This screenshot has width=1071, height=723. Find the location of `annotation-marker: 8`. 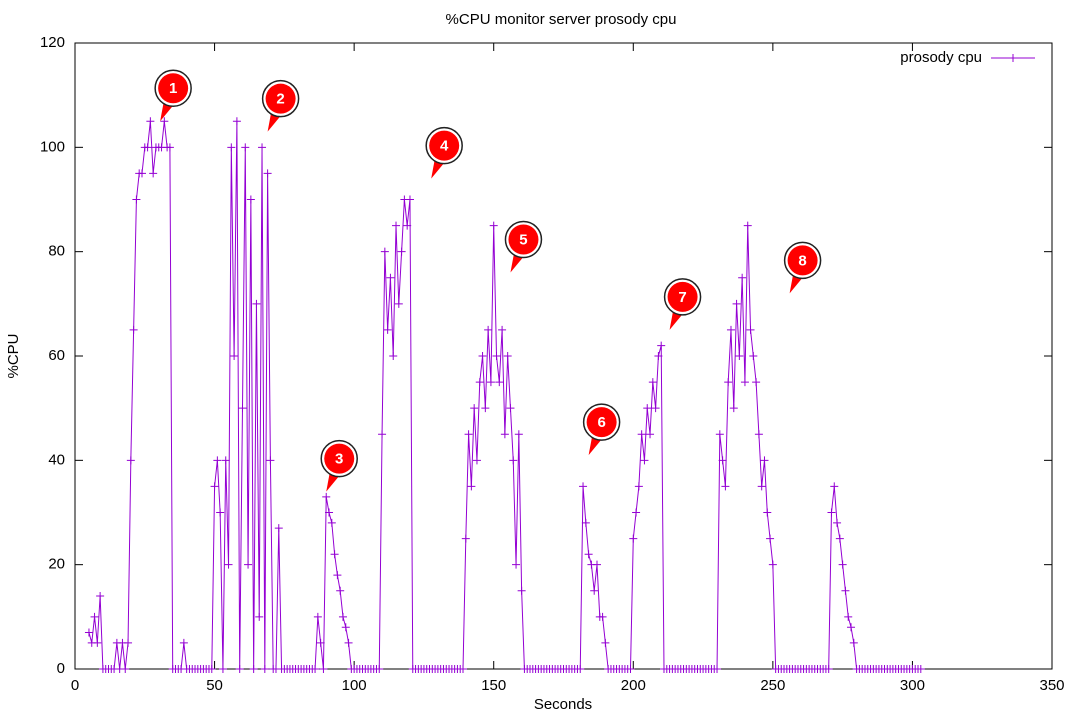

annotation-marker: 8 is located at coordinates (802, 267).